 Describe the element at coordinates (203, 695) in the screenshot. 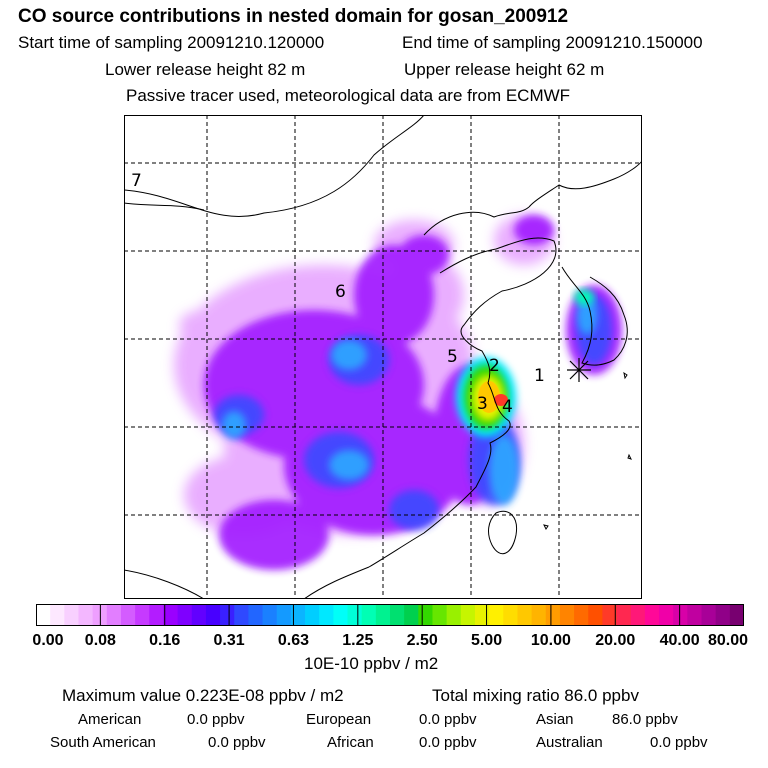

I see `maximum-value: Maximum value 0.223E-08 ppbv / m2` at that location.